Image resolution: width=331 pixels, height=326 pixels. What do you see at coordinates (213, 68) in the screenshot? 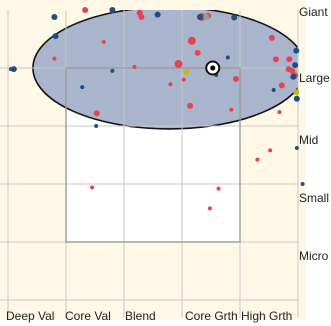
I see `centroid-marker-dot` at bounding box center [213, 68].